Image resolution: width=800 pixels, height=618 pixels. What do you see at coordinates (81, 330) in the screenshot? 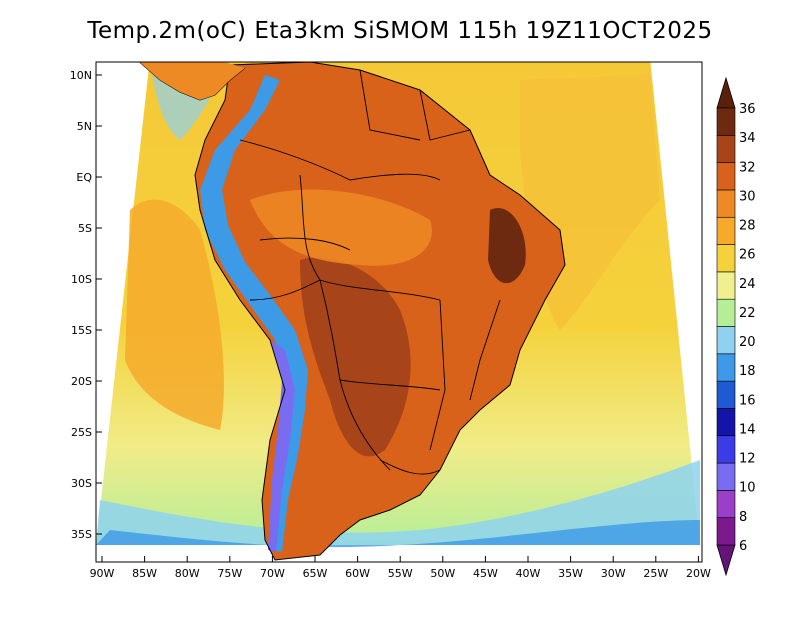
I see `lat-label: 15S` at bounding box center [81, 330].